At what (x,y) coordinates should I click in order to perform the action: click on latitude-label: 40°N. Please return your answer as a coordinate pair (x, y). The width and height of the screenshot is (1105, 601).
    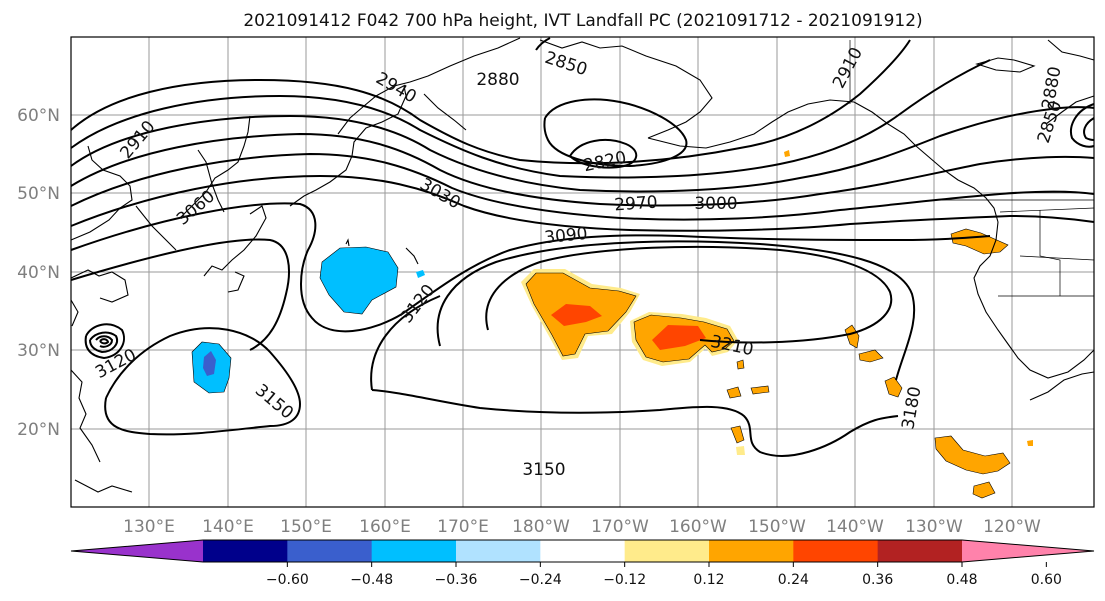
    Looking at the image, I should click on (38, 273).